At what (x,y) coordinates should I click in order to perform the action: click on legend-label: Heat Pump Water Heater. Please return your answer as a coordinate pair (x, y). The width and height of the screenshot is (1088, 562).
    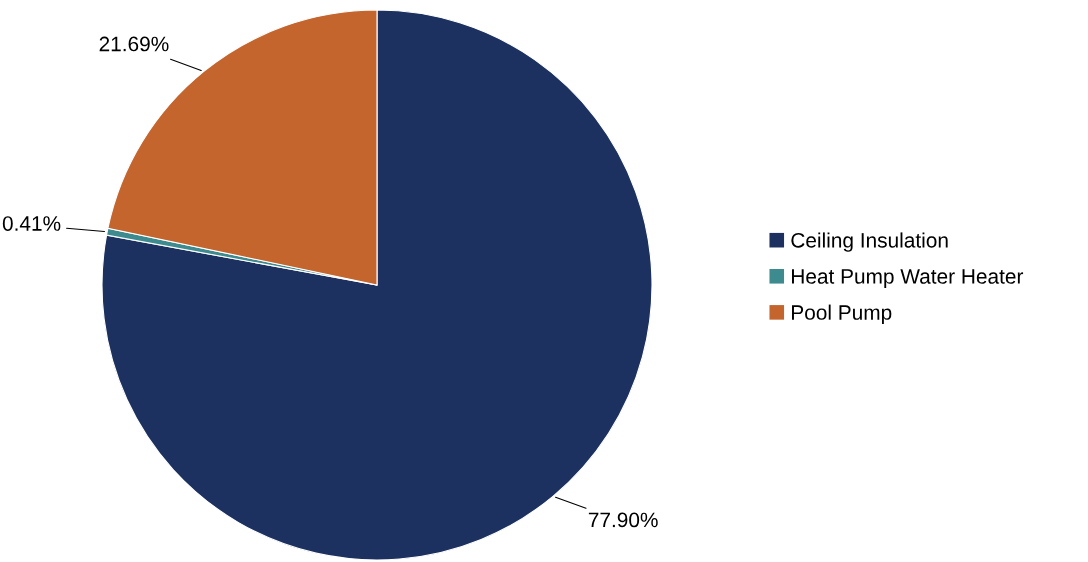
    Looking at the image, I should click on (908, 278).